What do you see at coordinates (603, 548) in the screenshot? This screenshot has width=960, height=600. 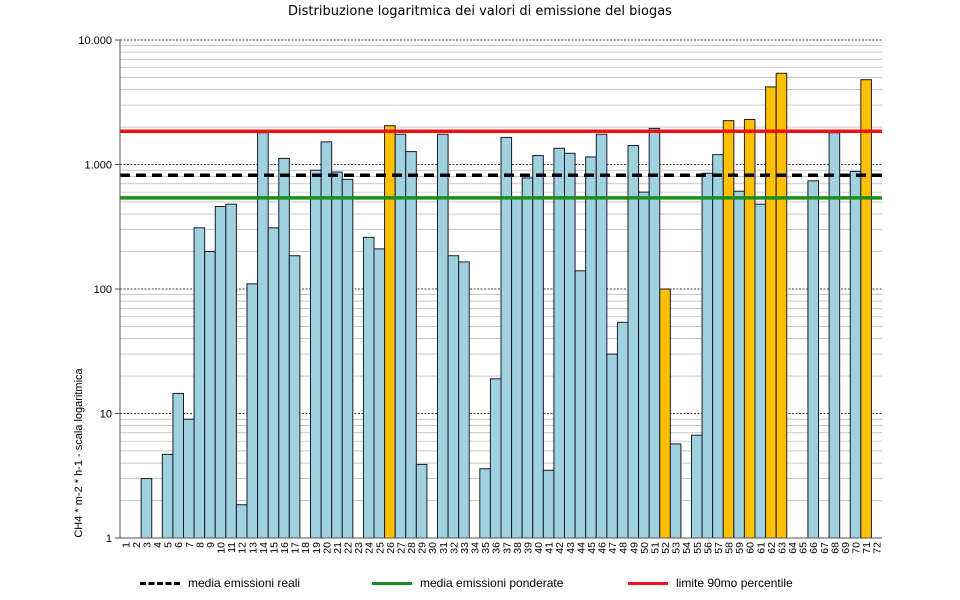 I see `x-tick-label: 46` at bounding box center [603, 548].